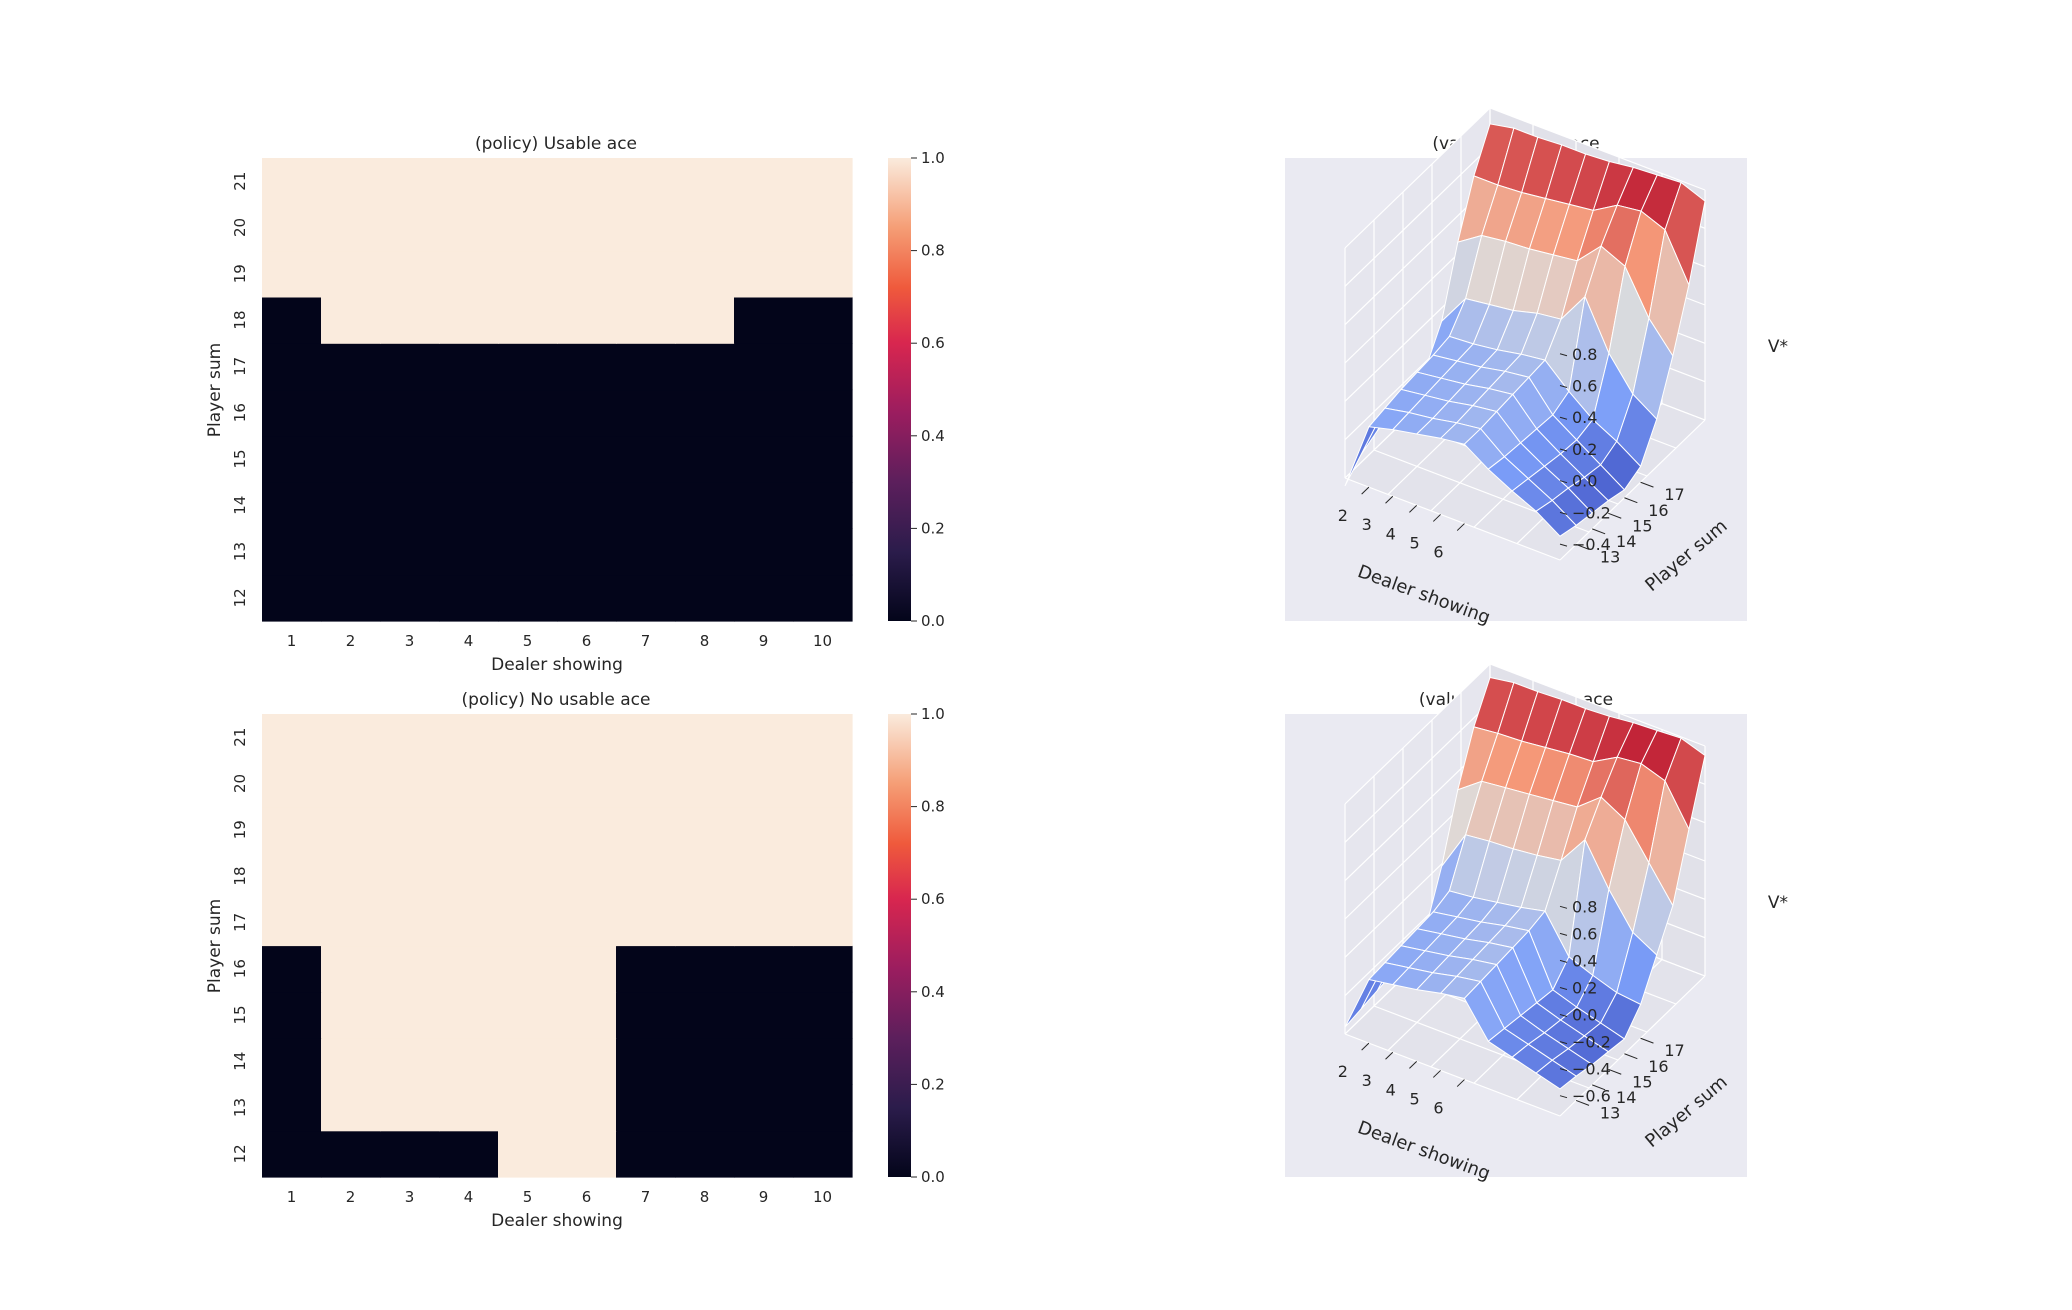 Image resolution: width=2072 pixels, height=1310 pixels. Describe the element at coordinates (1584, 933) in the screenshot. I see `z-tick-label: 0.6` at that location.